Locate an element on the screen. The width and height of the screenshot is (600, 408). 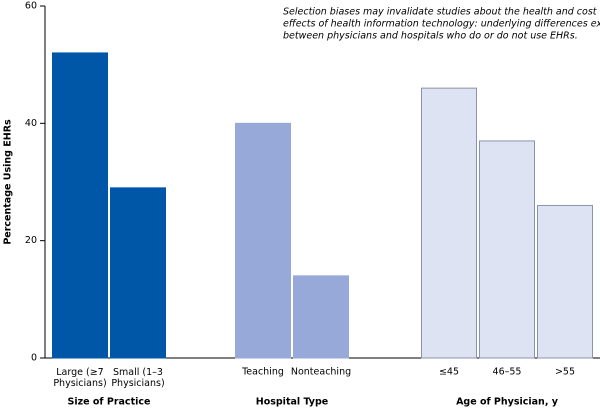
y-tick-label: 60 is located at coordinates (31, 6).